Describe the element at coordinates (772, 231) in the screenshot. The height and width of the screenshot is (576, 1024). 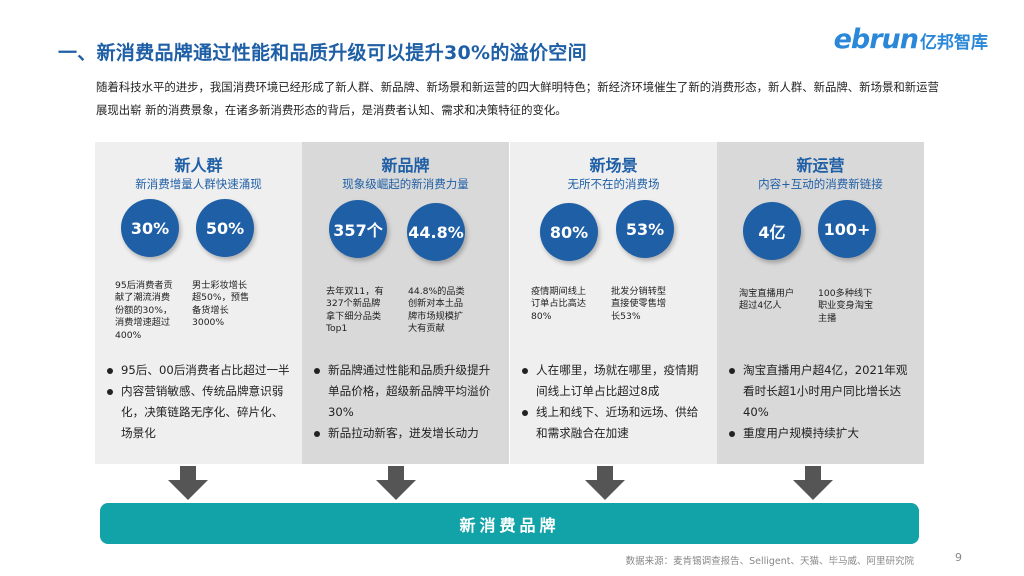
I see `stat-circle: 4亿` at that location.